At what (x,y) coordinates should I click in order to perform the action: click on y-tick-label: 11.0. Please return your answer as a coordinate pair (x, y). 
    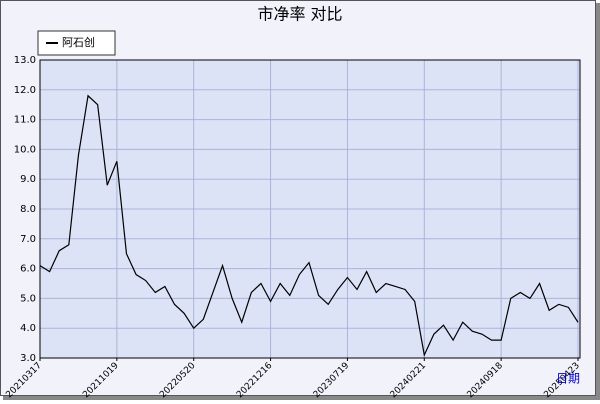
    Looking at the image, I should click on (25, 120).